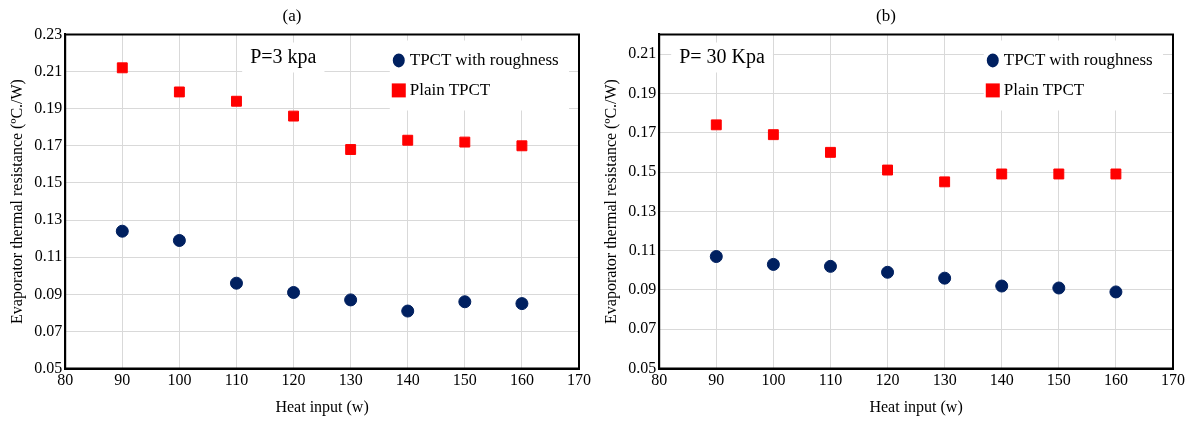  I want to click on annotation: P=3 kpa, so click(283, 56).